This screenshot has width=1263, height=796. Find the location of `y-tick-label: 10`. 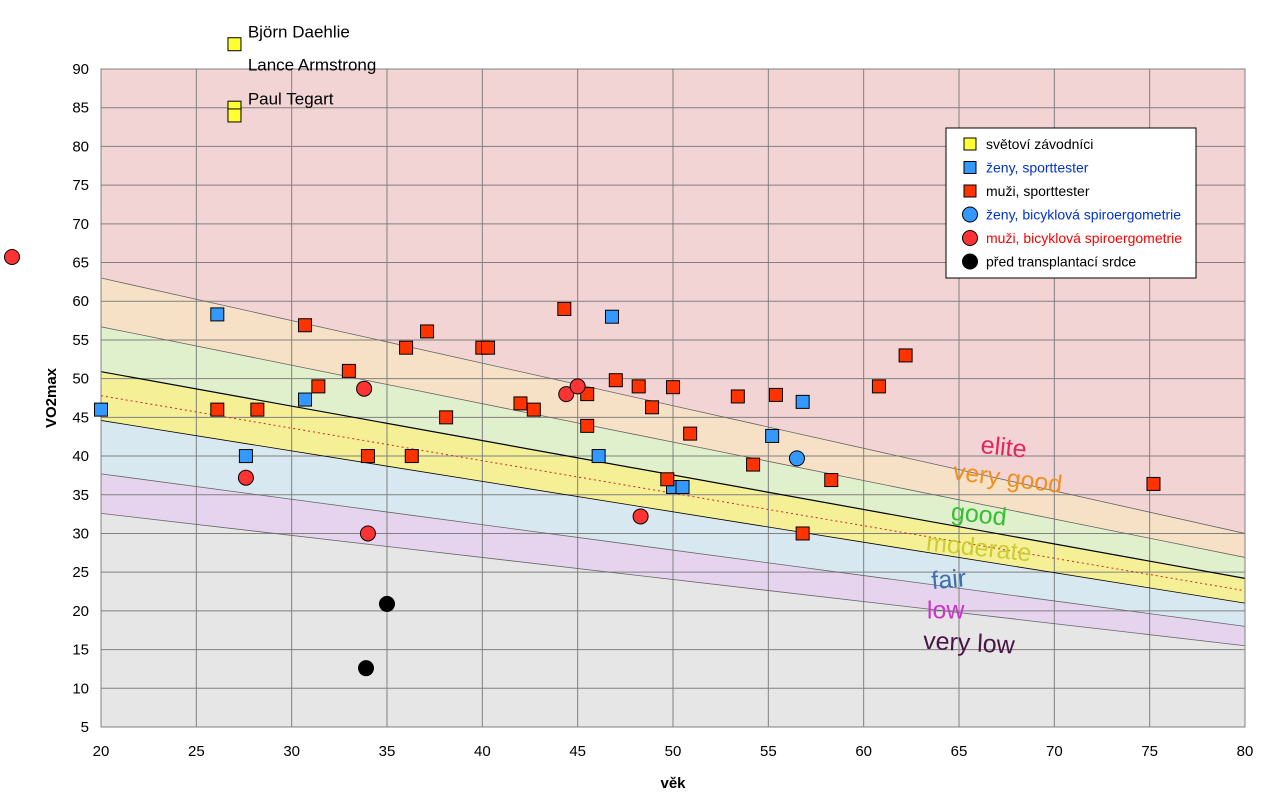

y-tick-label: 10 is located at coordinates (80, 688).